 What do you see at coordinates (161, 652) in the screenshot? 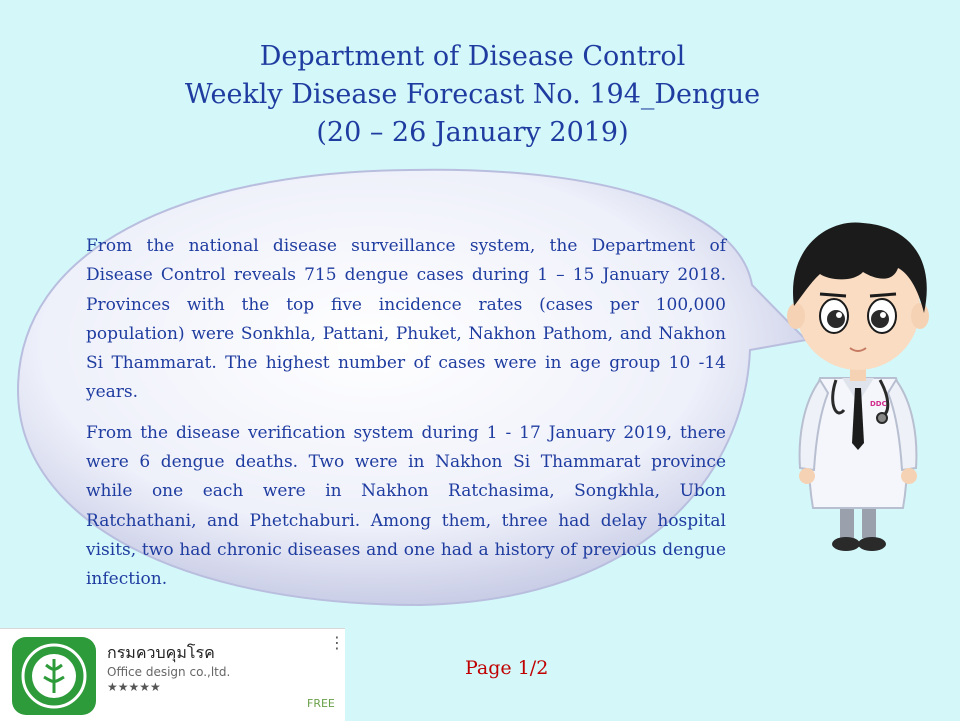
I see `app-name: กรมควบคุมโรค` at bounding box center [161, 652].